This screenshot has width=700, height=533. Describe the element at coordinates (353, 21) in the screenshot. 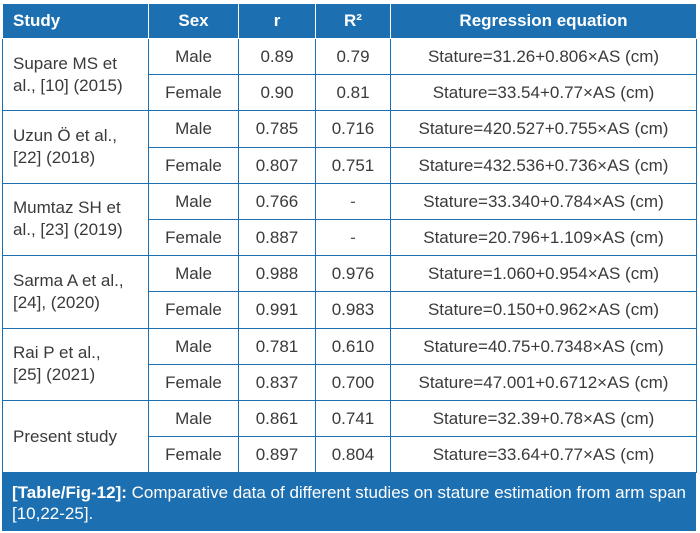

I see `header-r-squared: R²` at that location.